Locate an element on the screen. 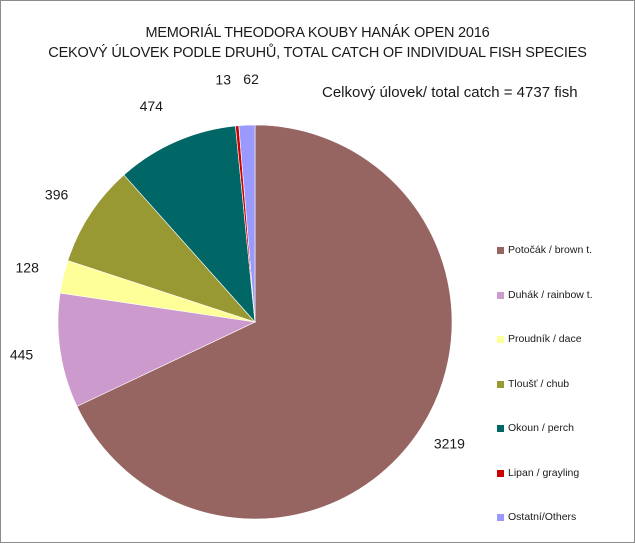 The width and height of the screenshot is (635, 557). slice-value-label: 445 is located at coordinates (22, 355).